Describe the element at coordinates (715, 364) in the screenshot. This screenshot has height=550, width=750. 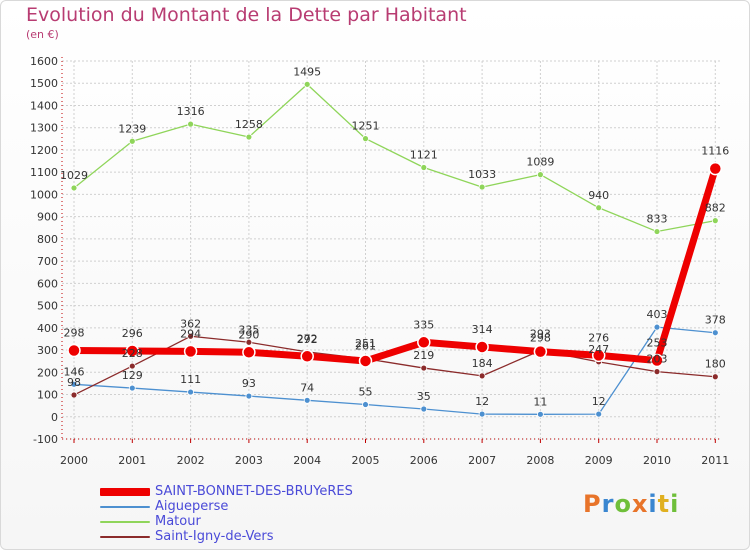
I see `data-label-saint-igny: 180` at that location.